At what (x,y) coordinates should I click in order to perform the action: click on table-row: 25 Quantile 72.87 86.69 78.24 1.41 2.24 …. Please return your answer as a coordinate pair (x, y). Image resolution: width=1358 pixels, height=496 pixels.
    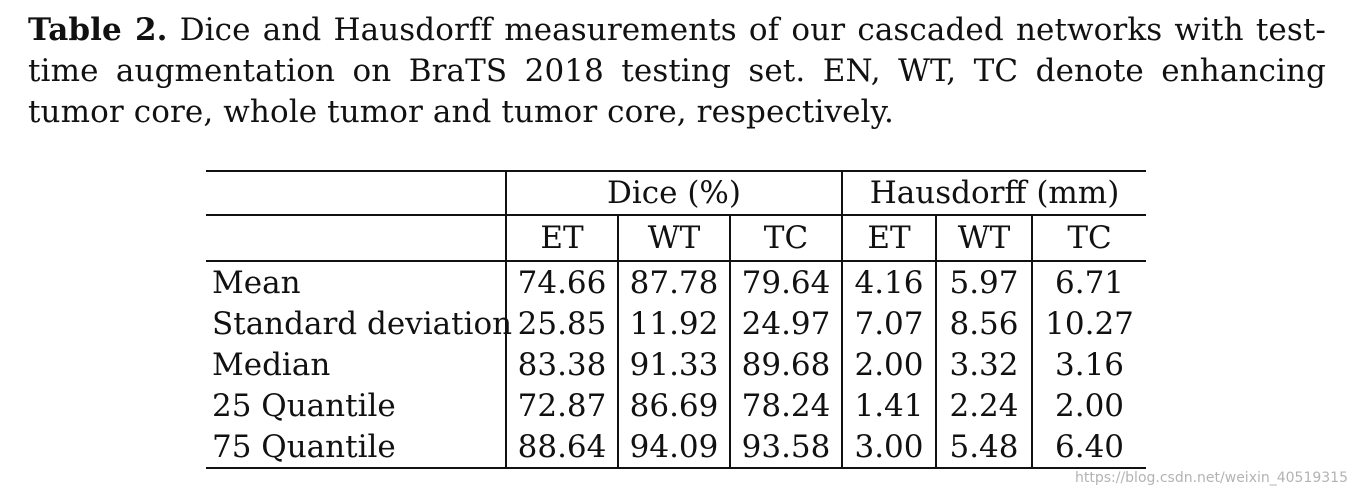
    Looking at the image, I should click on (676, 405).